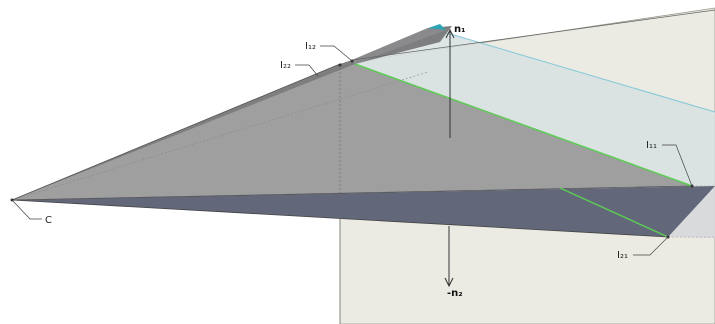  Describe the element at coordinates (450, 33) in the screenshot. I see `normal-n1-arrowhead` at that location.